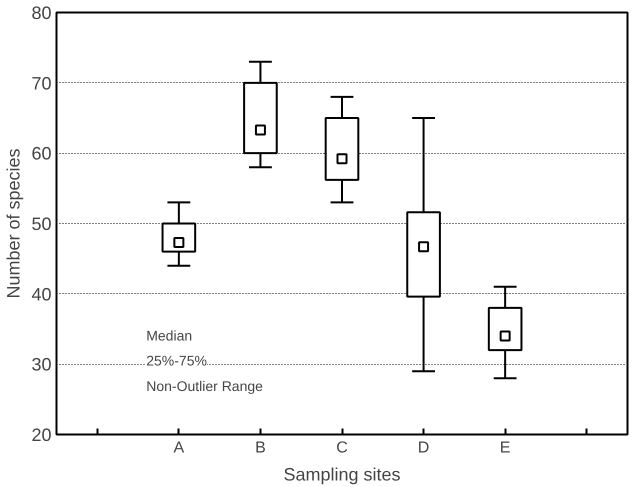 The width and height of the screenshot is (635, 487). Describe the element at coordinates (13, 223) in the screenshot. I see `y-axis-title: Number of species` at that location.